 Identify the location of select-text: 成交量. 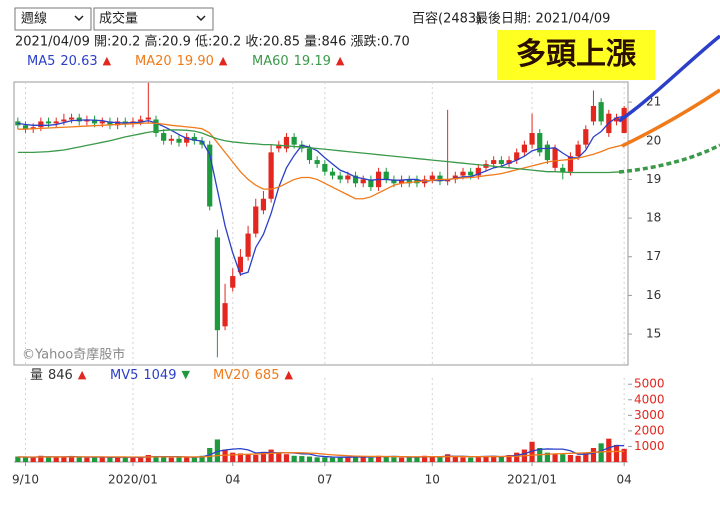
(118, 19).